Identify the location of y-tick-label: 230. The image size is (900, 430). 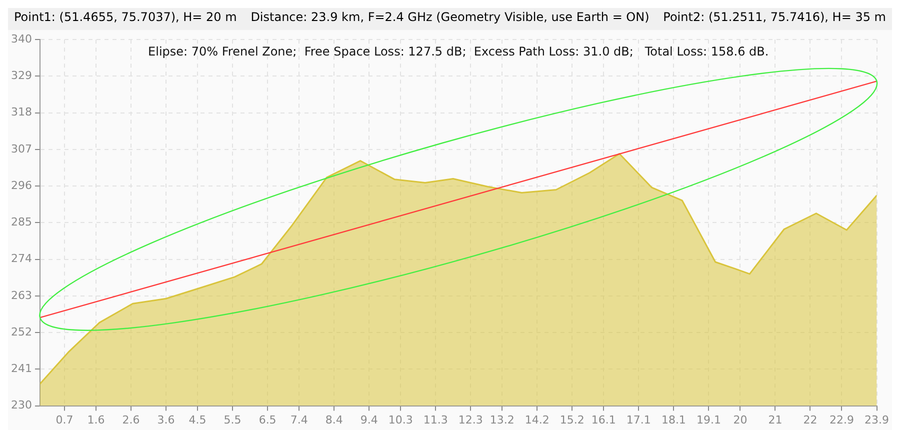
(21, 405).